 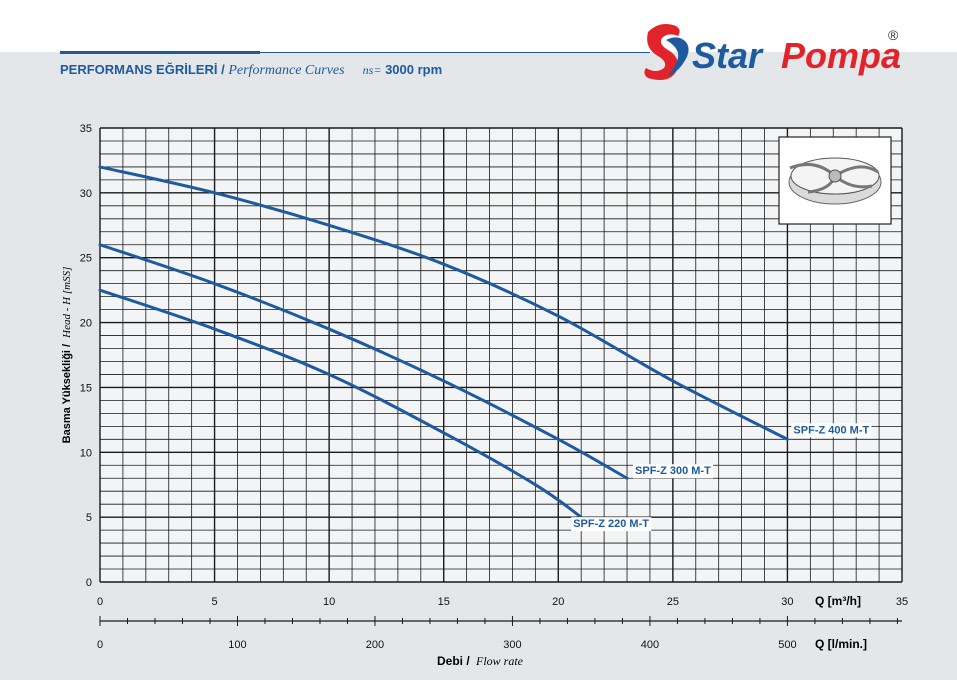 I want to click on series-label: SPF-Z 300 M-T, so click(x=673, y=471).